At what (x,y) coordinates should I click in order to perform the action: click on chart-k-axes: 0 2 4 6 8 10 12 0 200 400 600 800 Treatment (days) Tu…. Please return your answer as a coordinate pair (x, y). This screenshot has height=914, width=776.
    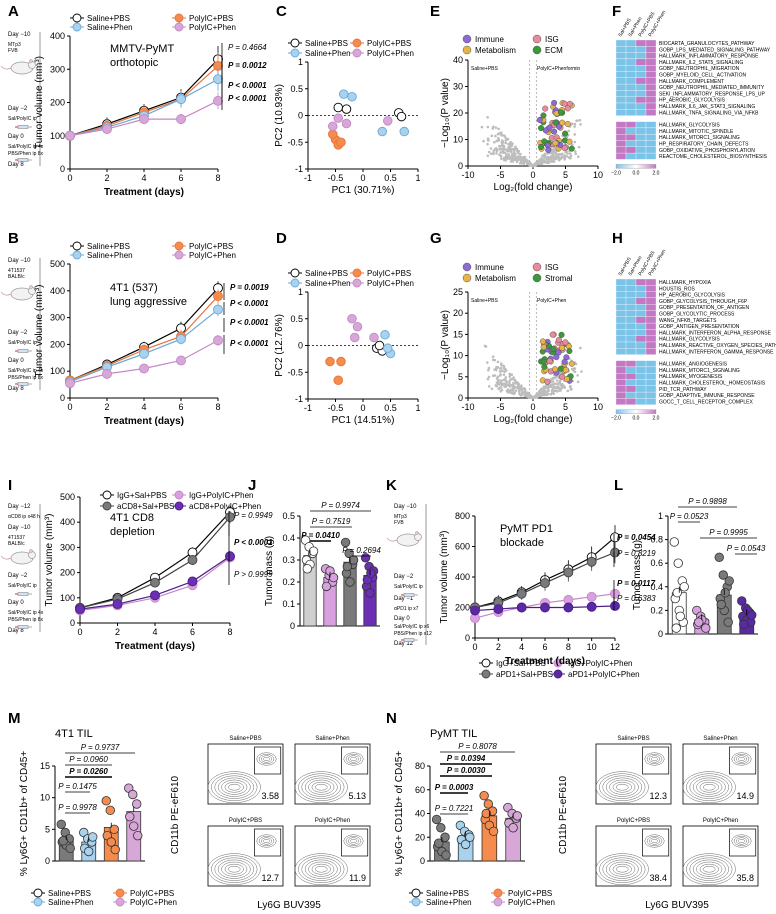
    Looking at the image, I should click on (529, 589).